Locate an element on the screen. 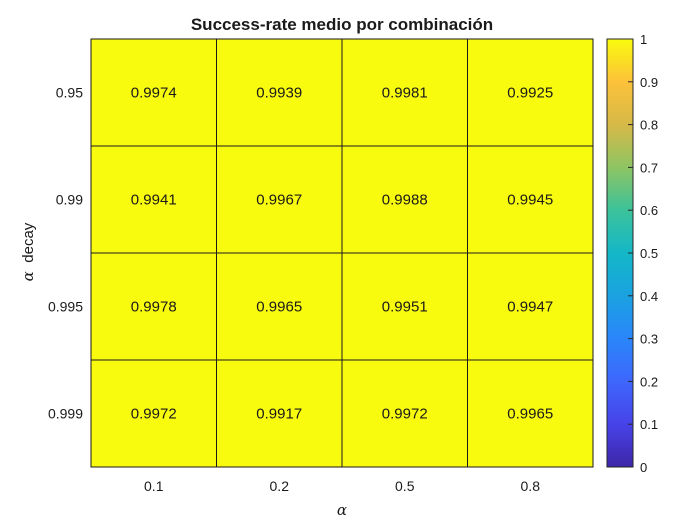  cell-value-label: 0.9967 is located at coordinates (279, 200).